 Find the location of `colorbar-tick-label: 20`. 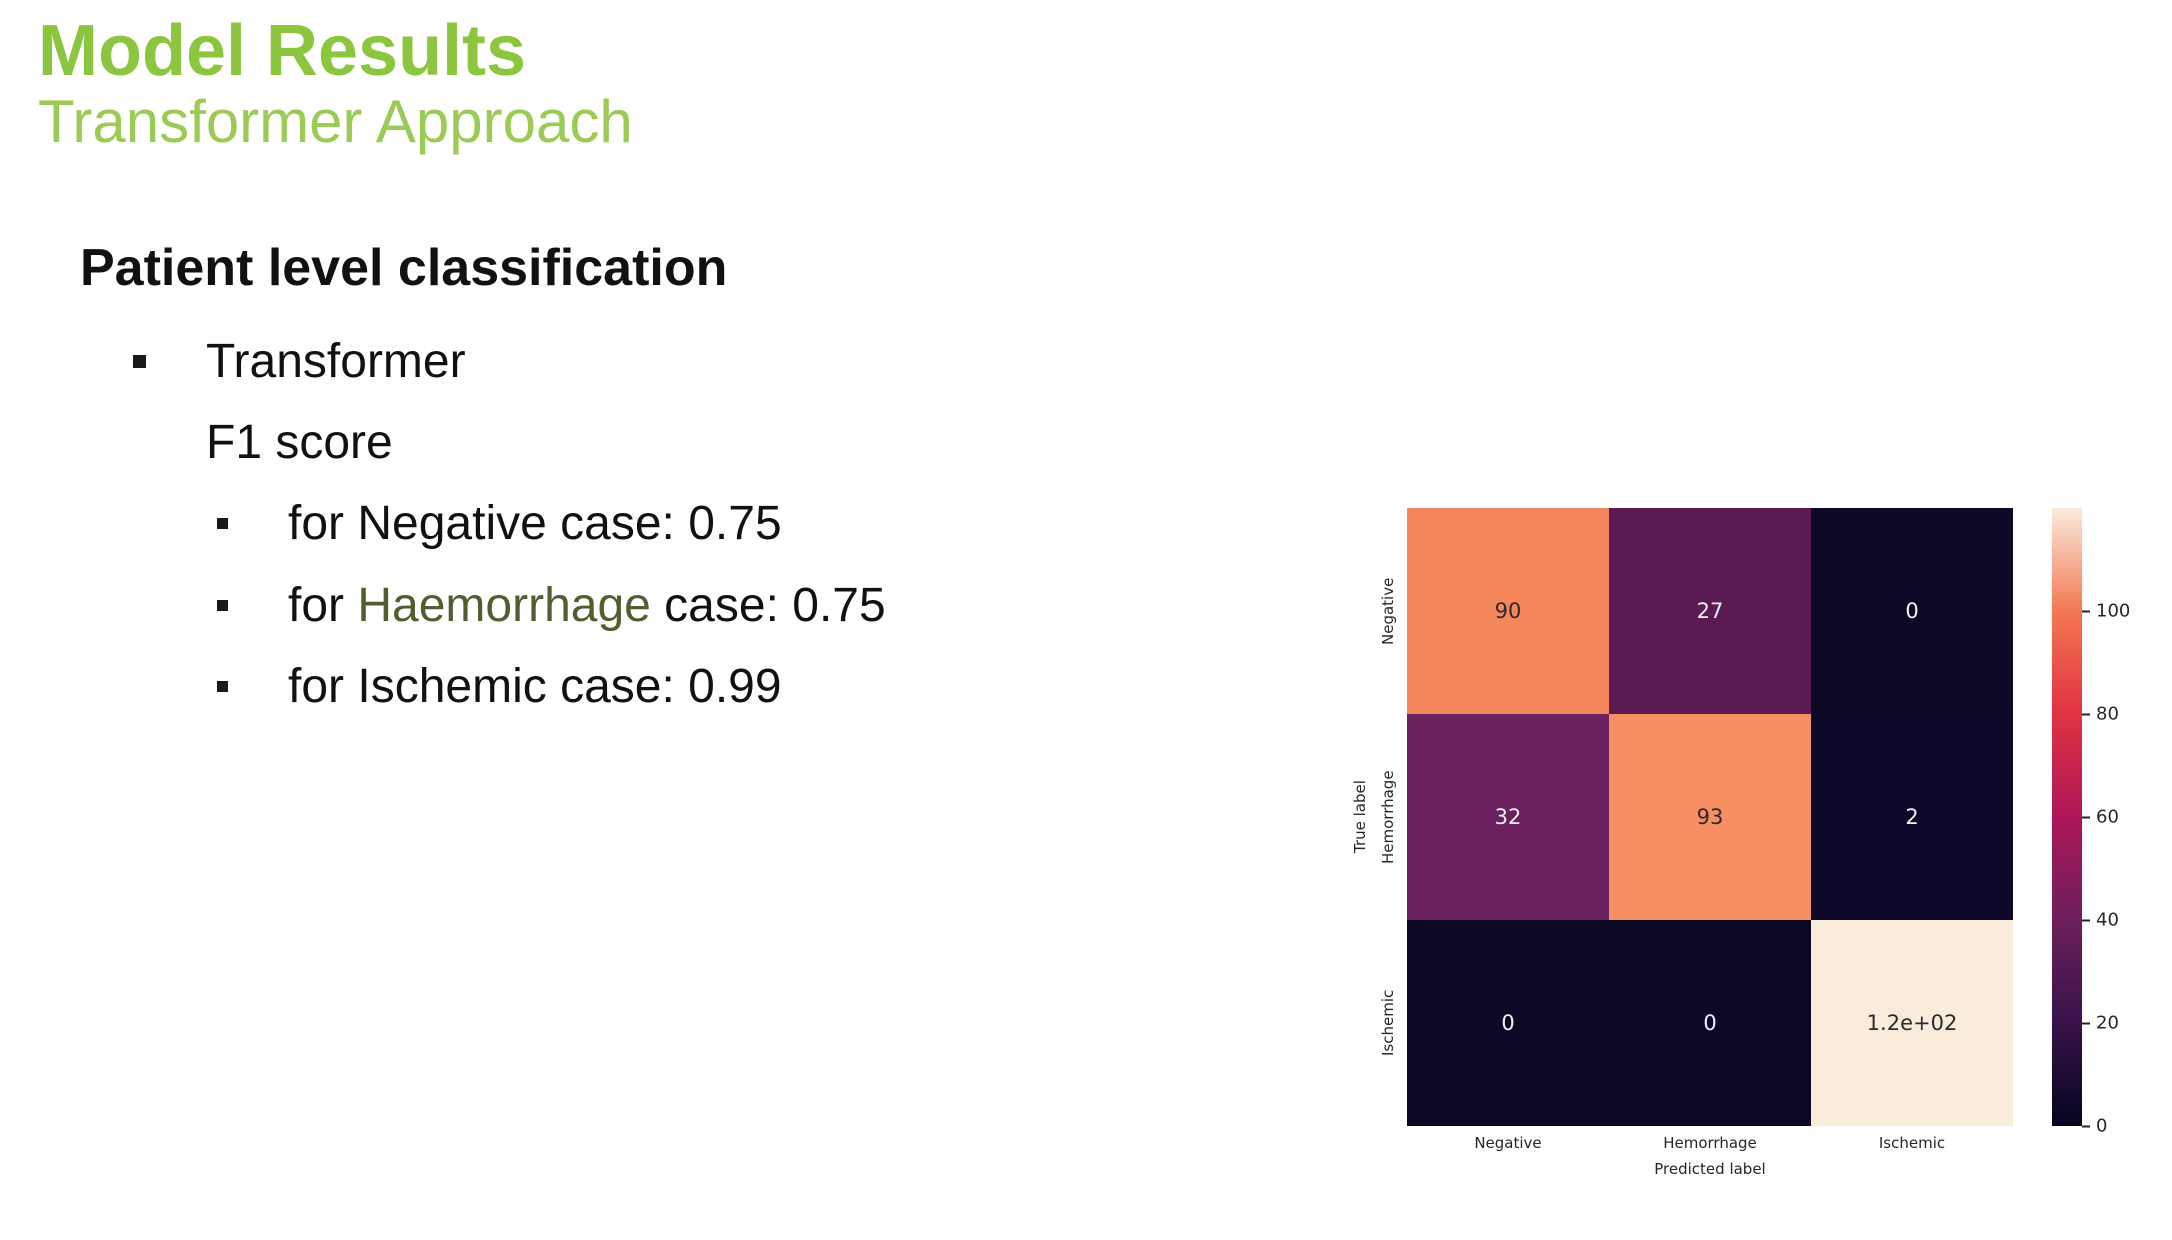

colorbar-tick-label: 20 is located at coordinates (2107, 1023).